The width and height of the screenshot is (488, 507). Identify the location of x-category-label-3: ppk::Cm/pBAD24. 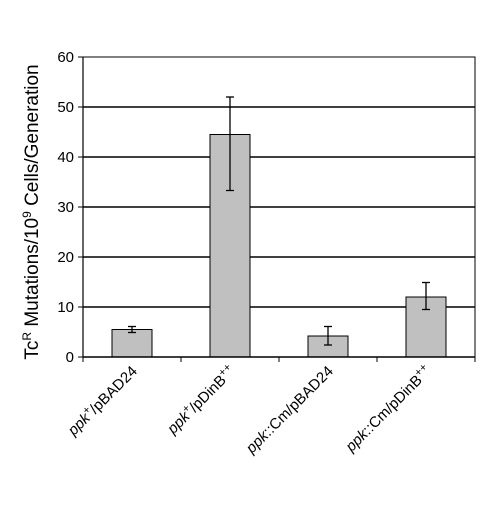
(289, 410).